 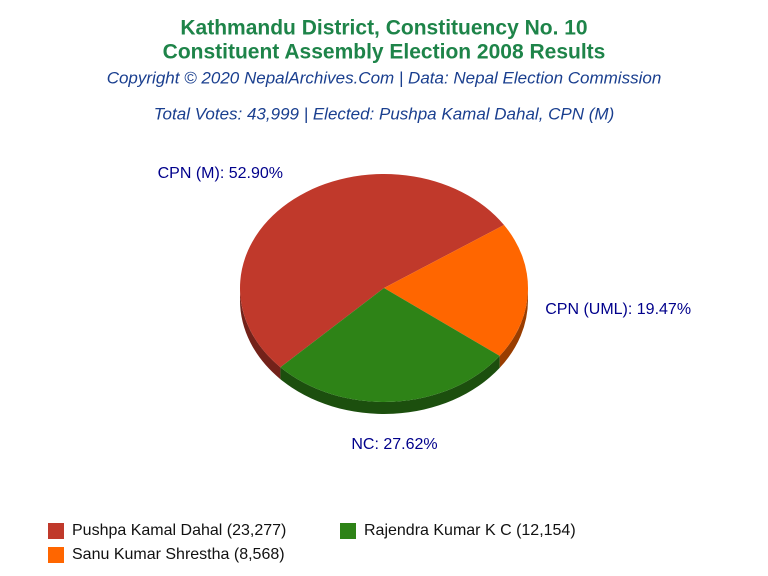 What do you see at coordinates (383, 28) in the screenshot?
I see `chart-title: Kathmandu District, Constituency No. 10` at bounding box center [383, 28].